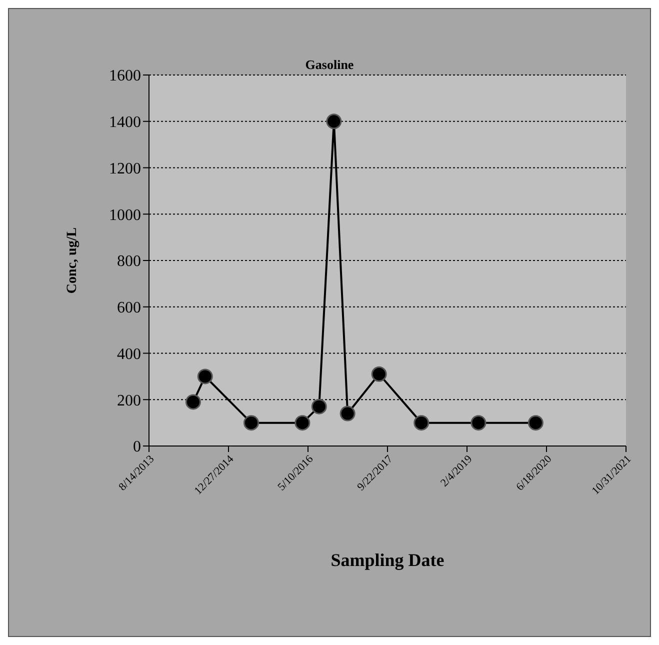 The width and height of the screenshot is (659, 645). Describe the element at coordinates (72, 260) in the screenshot. I see `y-axis-title: Conc, ug/L` at that location.